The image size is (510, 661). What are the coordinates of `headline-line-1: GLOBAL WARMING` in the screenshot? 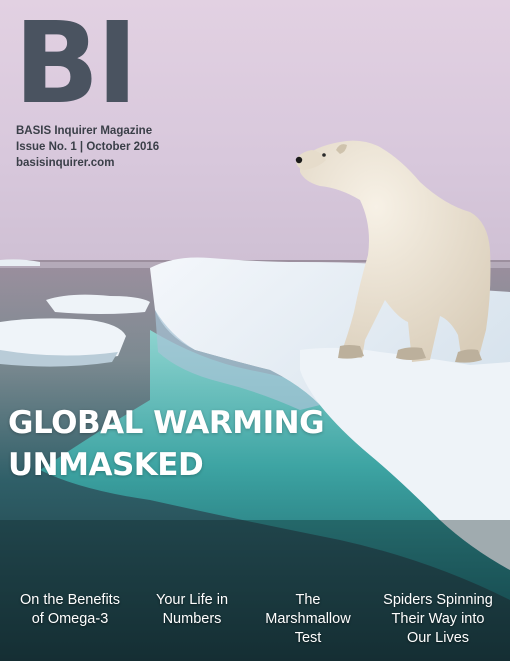 It's located at (166, 423).